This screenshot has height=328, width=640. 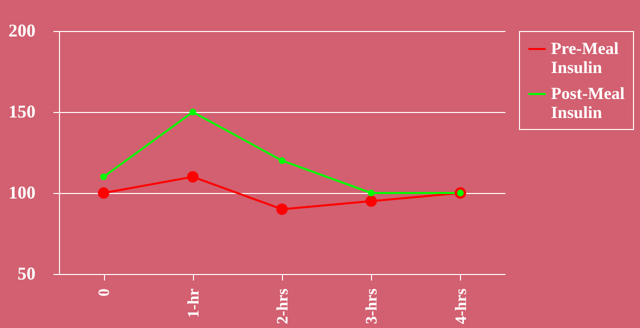 What do you see at coordinates (283, 306) in the screenshot?
I see `x-tick-label: 2-hrs` at bounding box center [283, 306].